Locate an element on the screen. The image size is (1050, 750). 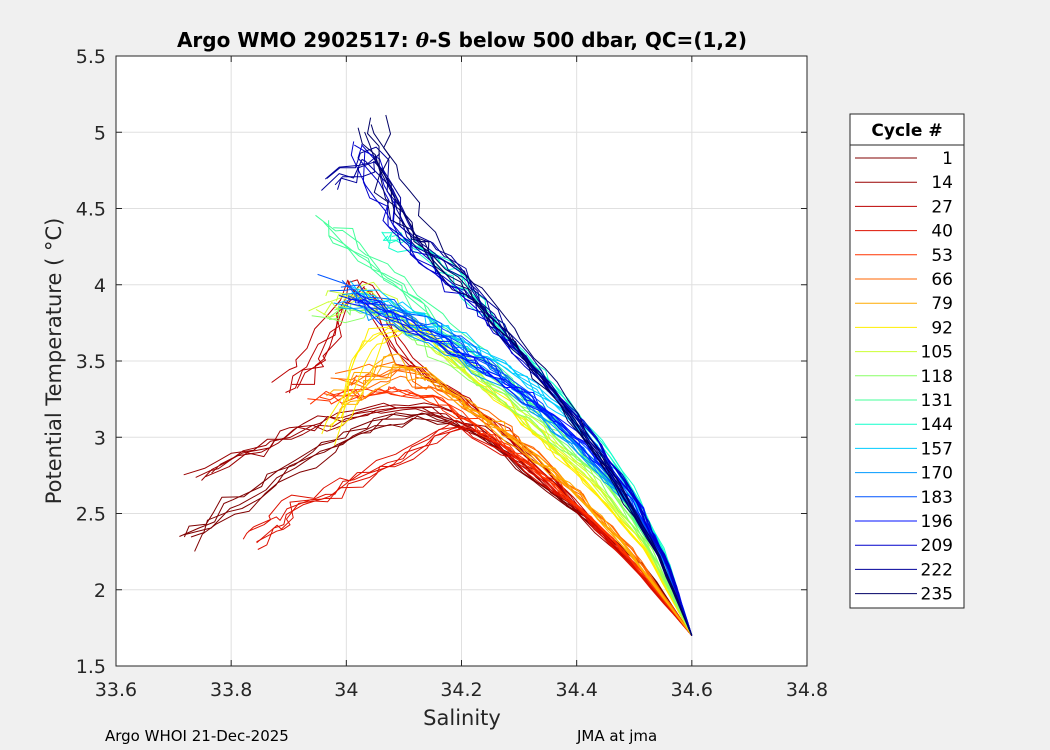
chart-title-suffix: -S below 500 dbar, QC=(1,2) is located at coordinates (588, 40).